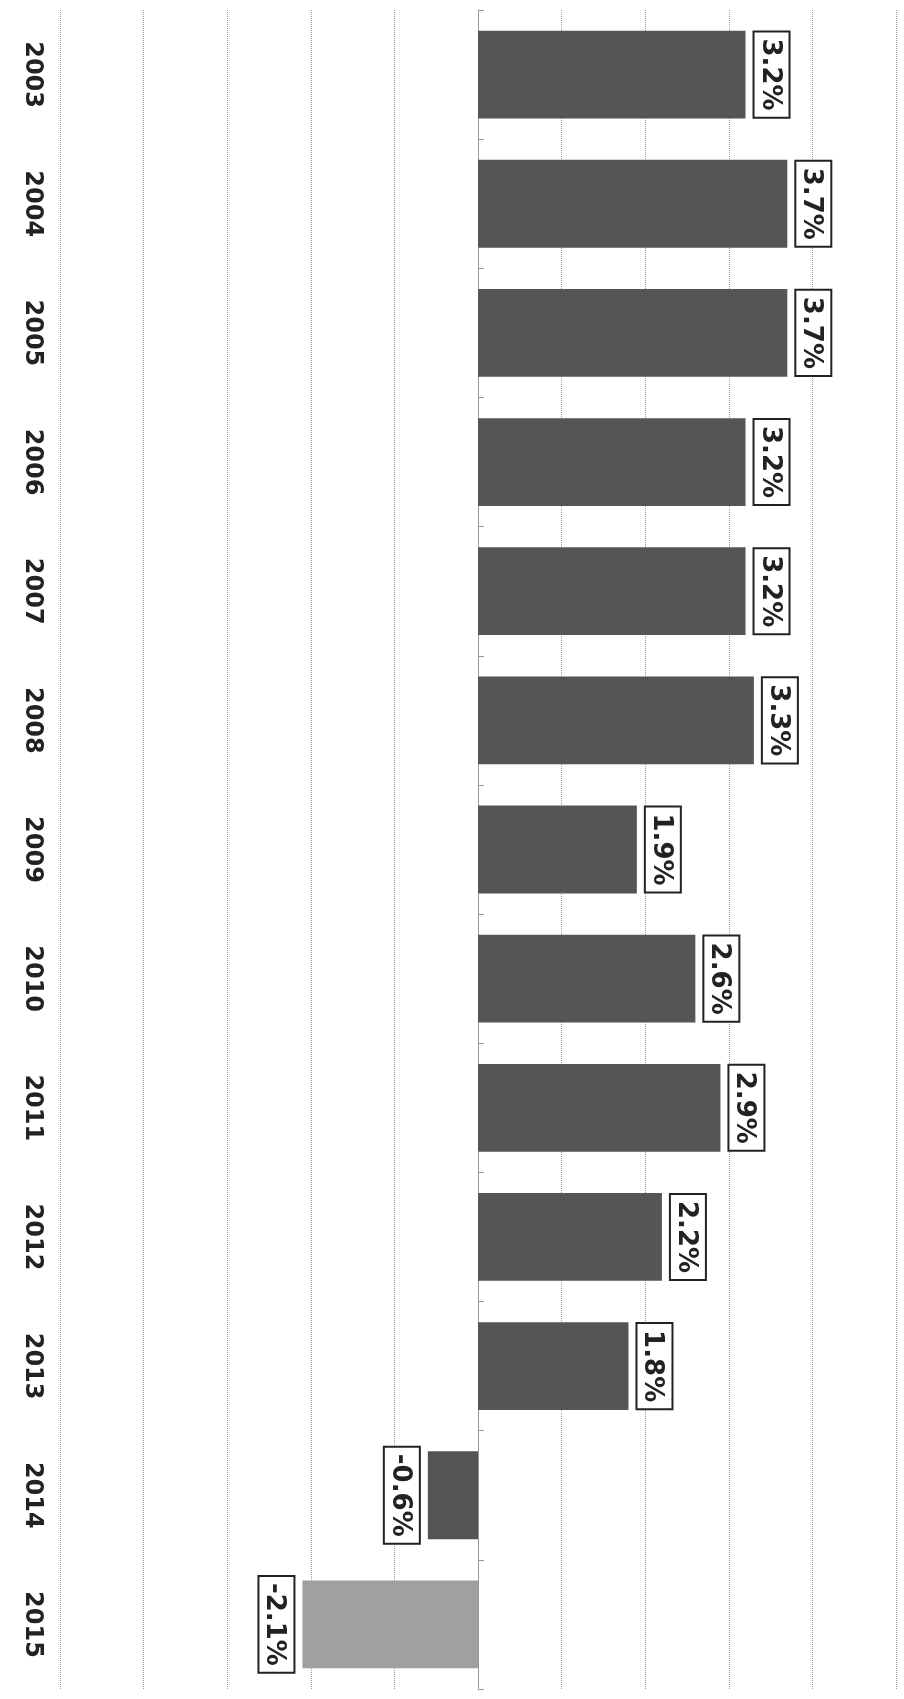  I want to click on y-tick-label: 2014, so click(34, 1495).